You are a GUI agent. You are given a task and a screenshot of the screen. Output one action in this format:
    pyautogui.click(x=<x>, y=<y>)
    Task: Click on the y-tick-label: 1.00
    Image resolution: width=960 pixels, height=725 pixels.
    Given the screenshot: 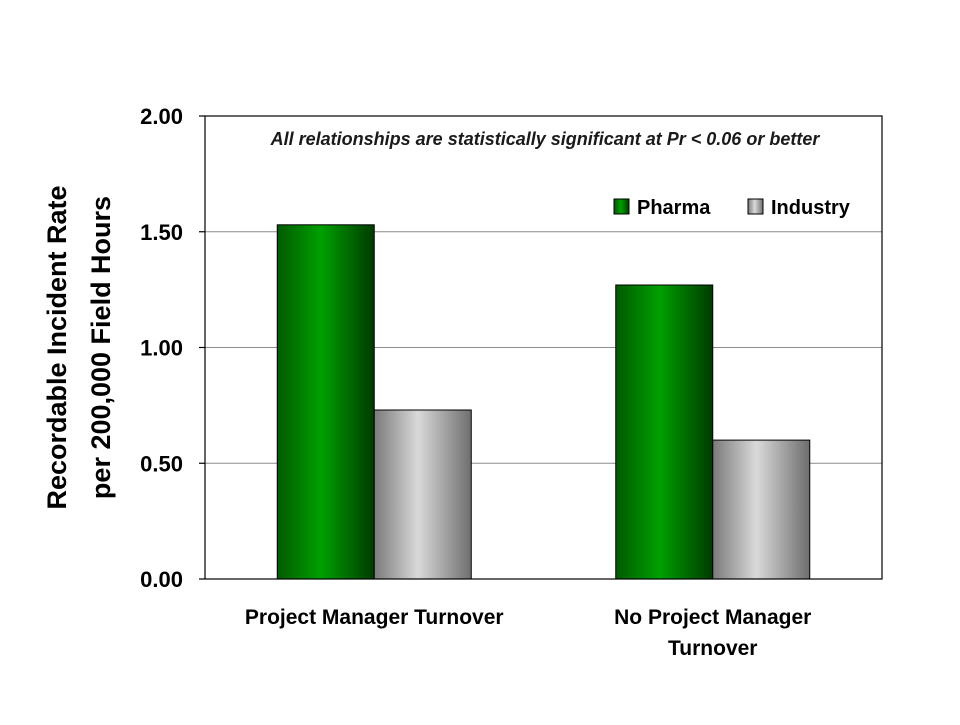 What is the action you would take?
    pyautogui.click(x=161, y=348)
    